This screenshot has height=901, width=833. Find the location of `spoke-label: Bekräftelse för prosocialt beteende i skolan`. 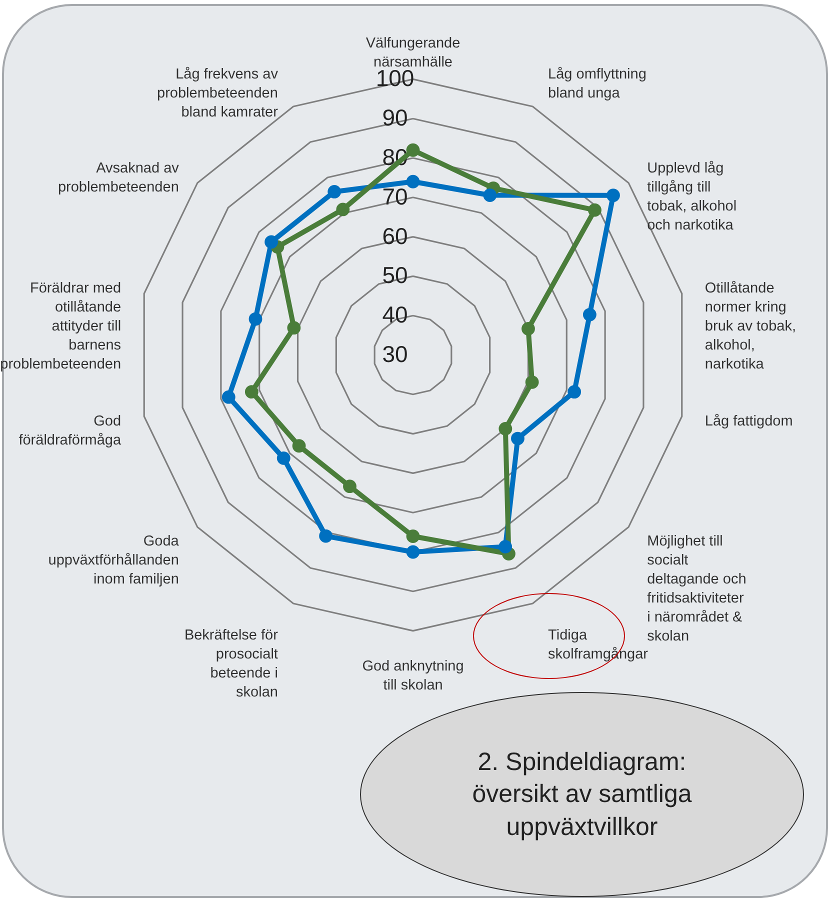

spoke-label: Bekräftelse för prosocialt beteende i skolan is located at coordinates (231, 663).